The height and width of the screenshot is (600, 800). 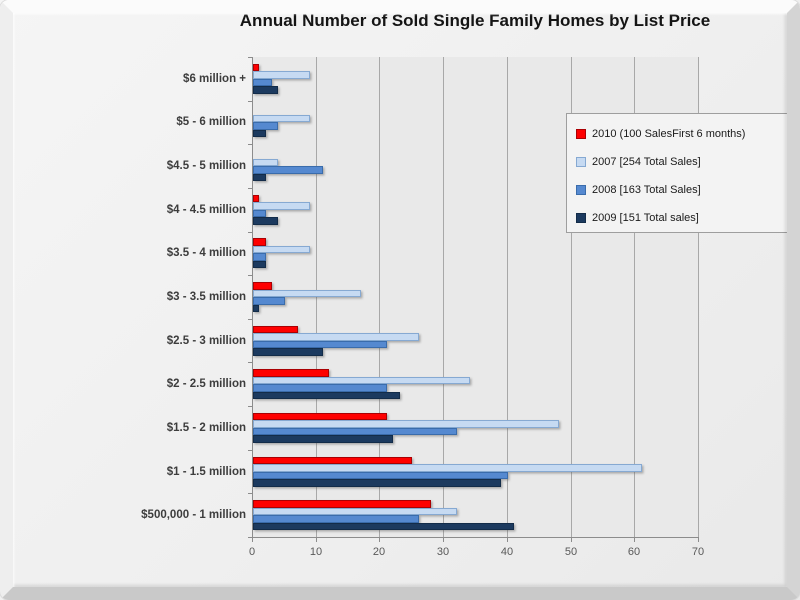 I want to click on legend-item: 2010 (100 SalesFirst 6 months), so click(x=683, y=134).